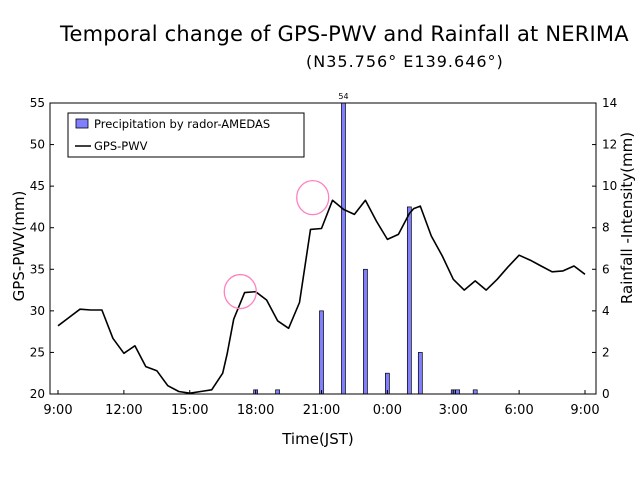 Image resolution: width=640 pixels, height=480 pixels. I want to click on y-left-tick-label: 35, so click(37, 269).